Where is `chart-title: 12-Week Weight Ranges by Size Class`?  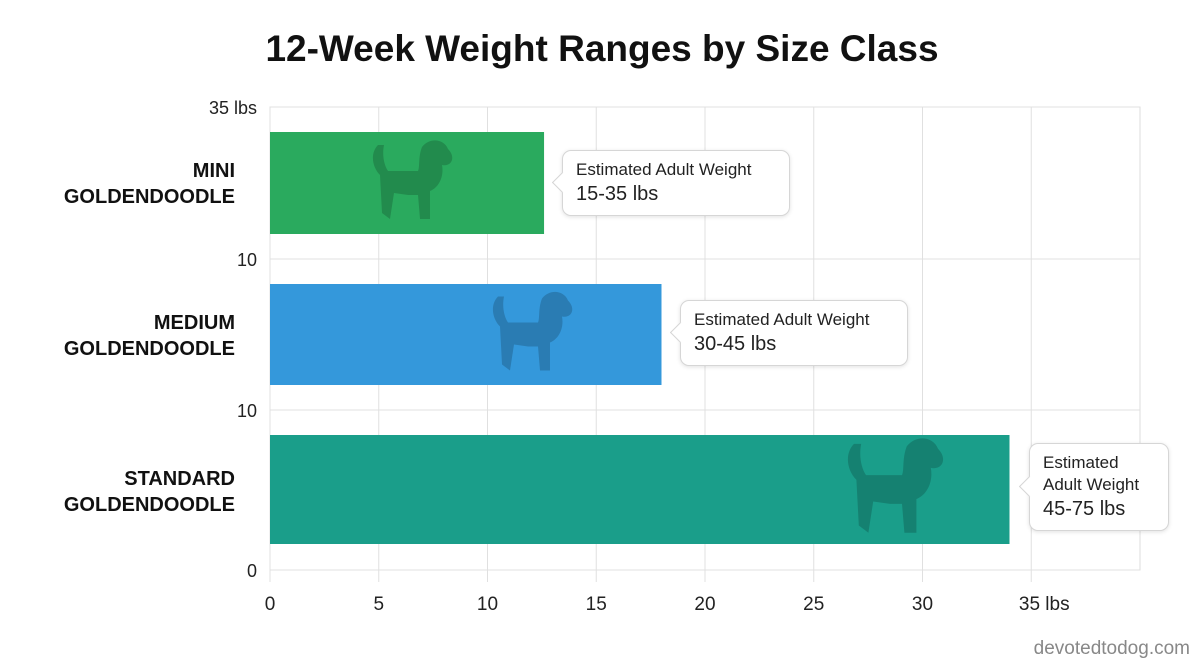
chart-title: 12-Week Weight Ranges by Size Class is located at coordinates (602, 48).